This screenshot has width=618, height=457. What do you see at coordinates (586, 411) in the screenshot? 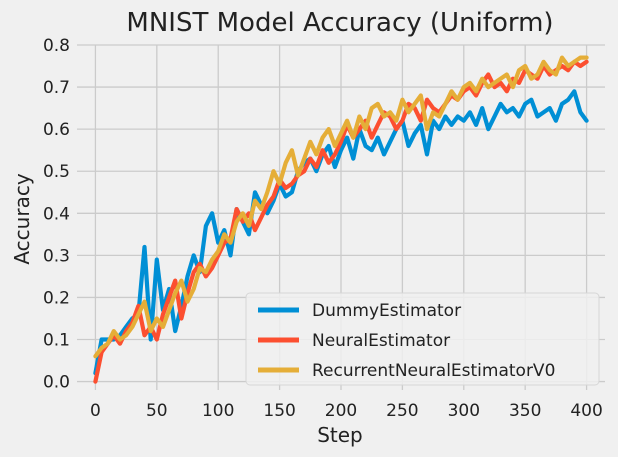
I see `x-tick-label: 400` at bounding box center [586, 411].